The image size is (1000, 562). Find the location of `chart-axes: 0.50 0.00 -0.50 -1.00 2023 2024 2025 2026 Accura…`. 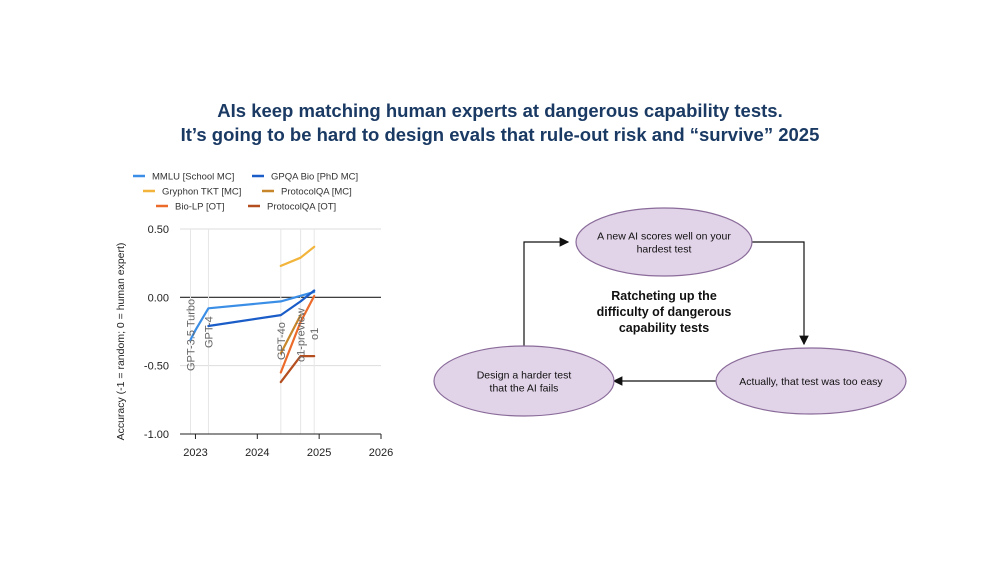

chart-axes: 0.50 0.00 -0.50 -1.00 2023 2024 2025 2026 Accura… is located at coordinates (254, 341).